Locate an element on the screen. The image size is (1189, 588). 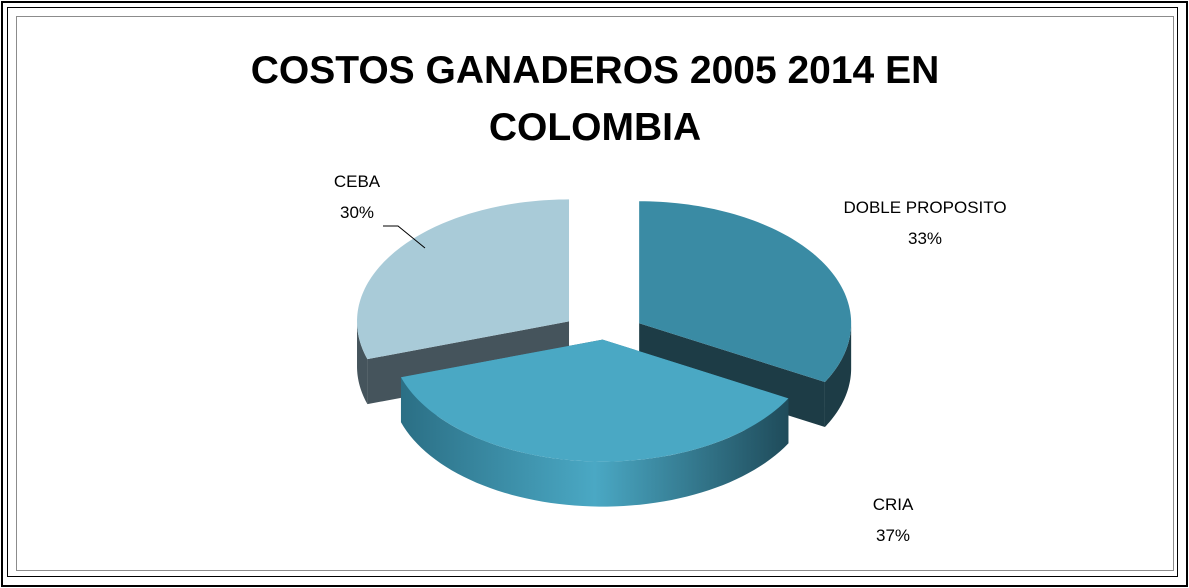
slice-value-label: 30% is located at coordinates (357, 212).